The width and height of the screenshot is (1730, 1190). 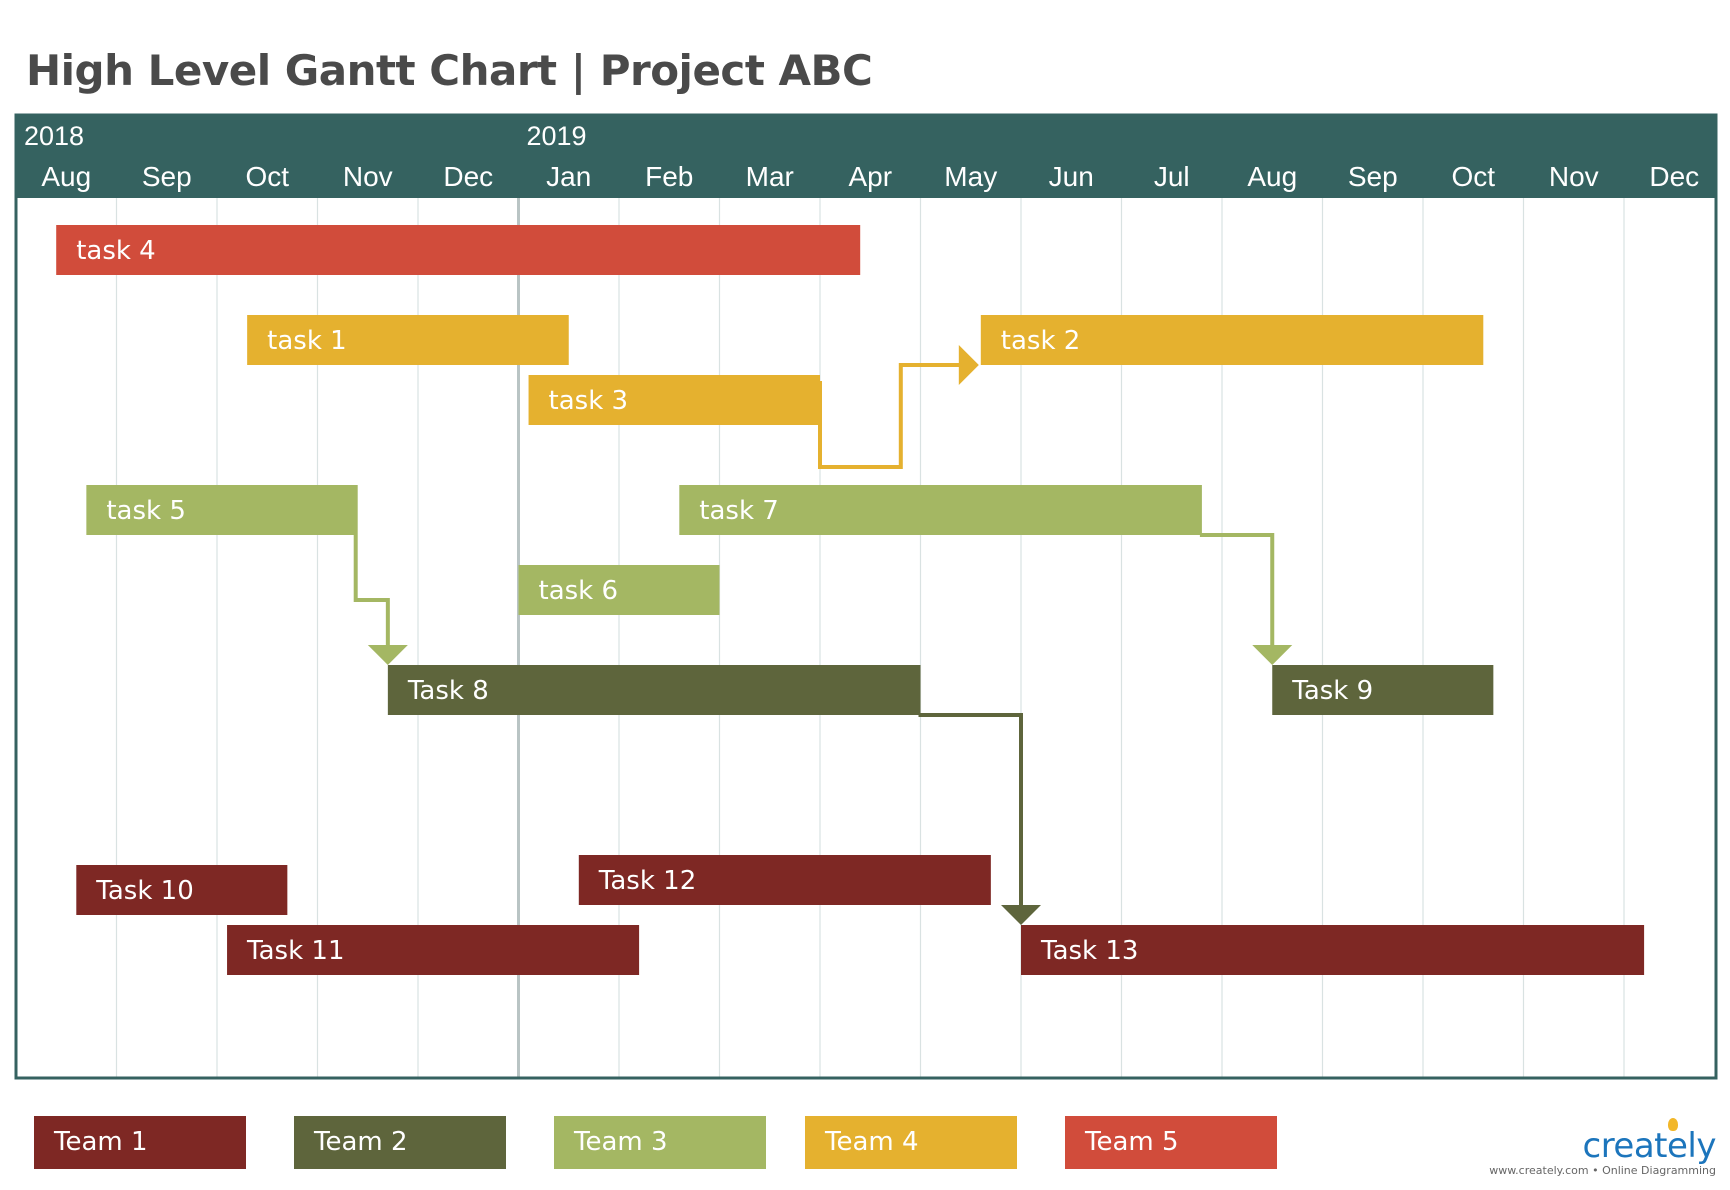 I want to click on legend-item-team1: Team 1, so click(x=140, y=1142).